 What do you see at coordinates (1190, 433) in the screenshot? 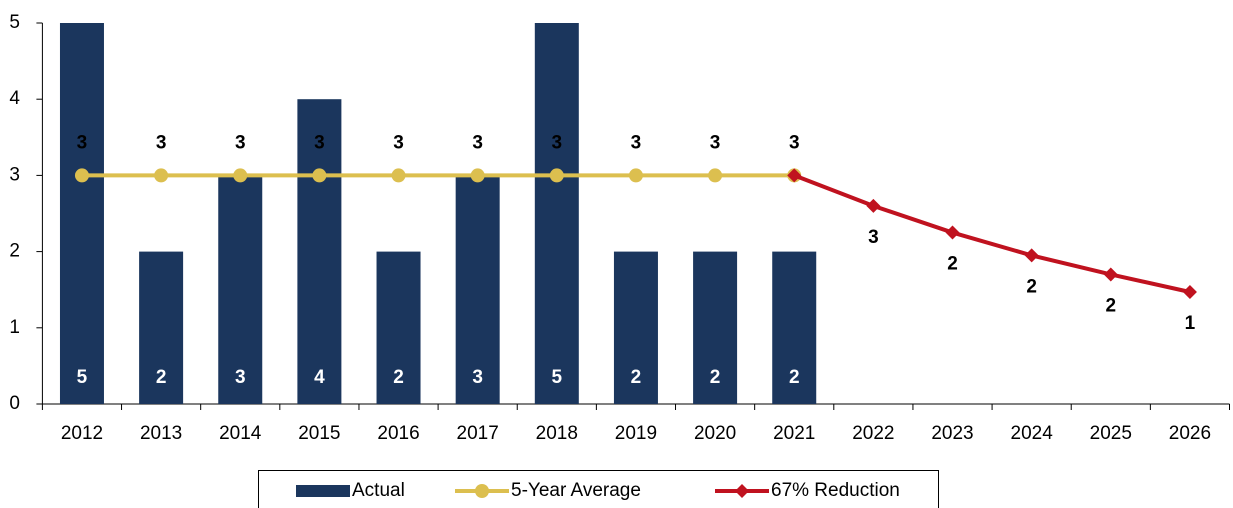
I see `x-tick-label: 2026` at bounding box center [1190, 433].